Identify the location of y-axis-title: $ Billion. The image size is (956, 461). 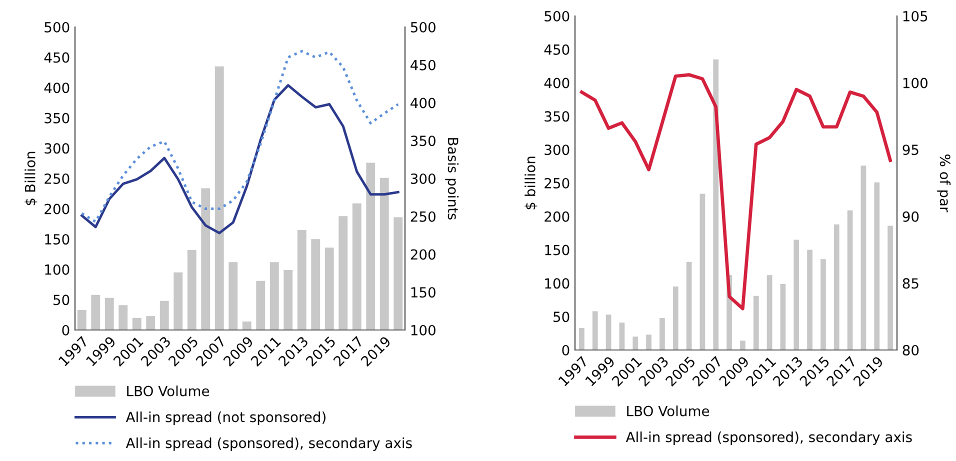
(31, 179).